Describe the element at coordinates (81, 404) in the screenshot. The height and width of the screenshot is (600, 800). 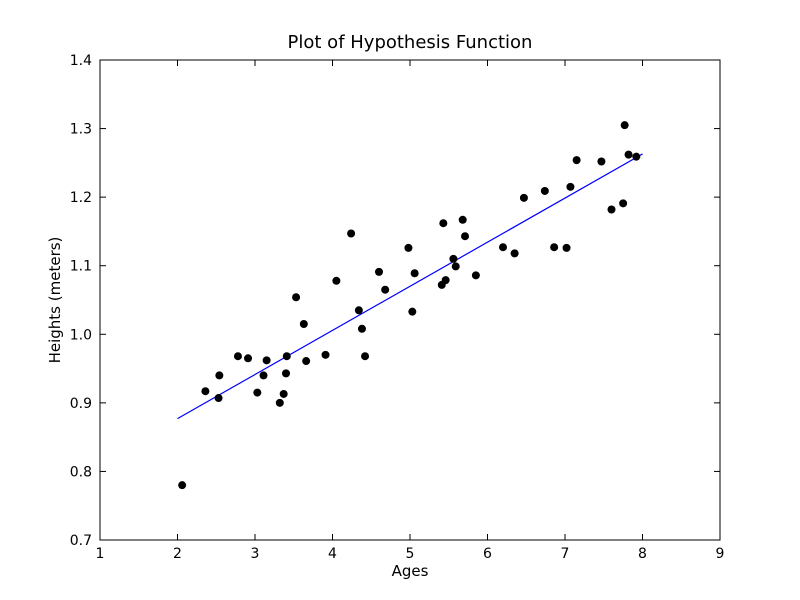
I see `y-tick-label: 0.9` at that location.